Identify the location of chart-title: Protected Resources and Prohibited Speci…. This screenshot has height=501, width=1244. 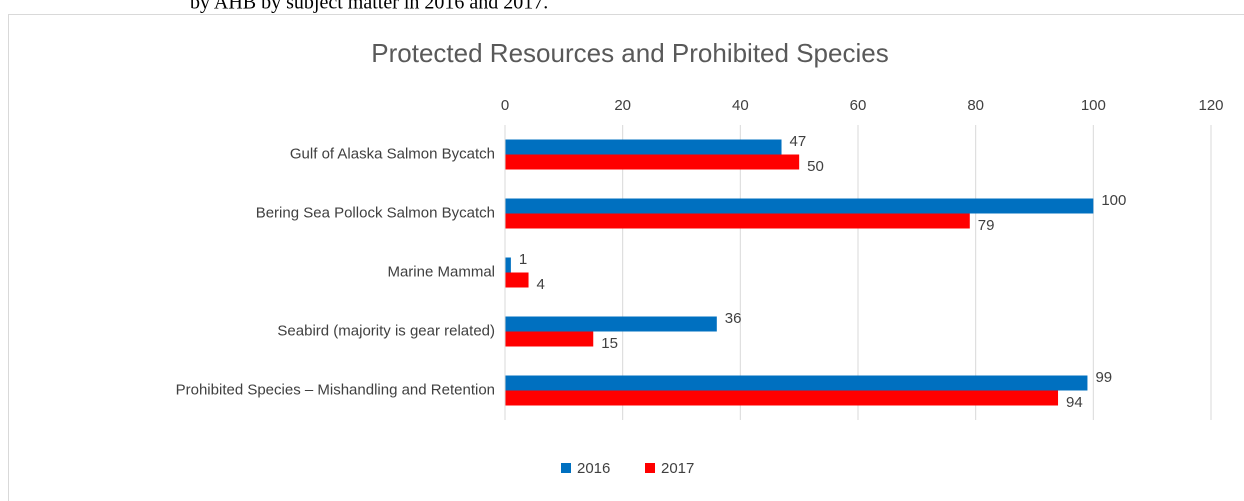
(629, 53).